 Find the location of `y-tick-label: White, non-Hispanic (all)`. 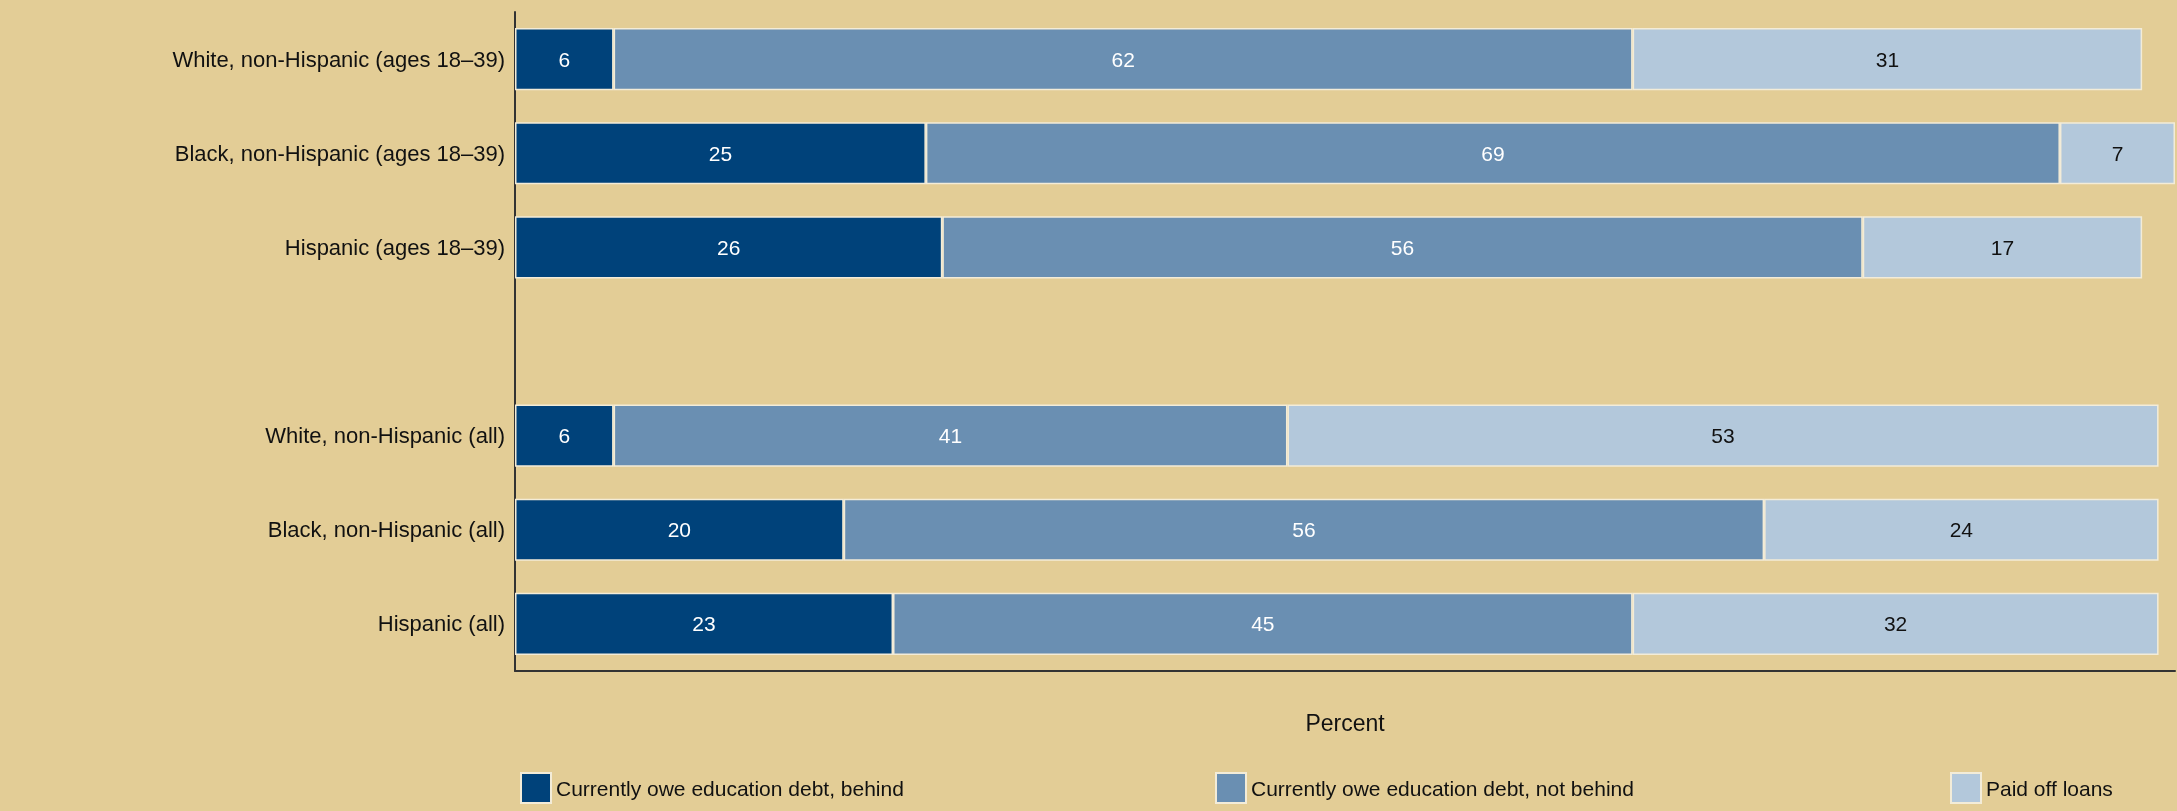

y-tick-label: White, non-Hispanic (all) is located at coordinates (385, 436).